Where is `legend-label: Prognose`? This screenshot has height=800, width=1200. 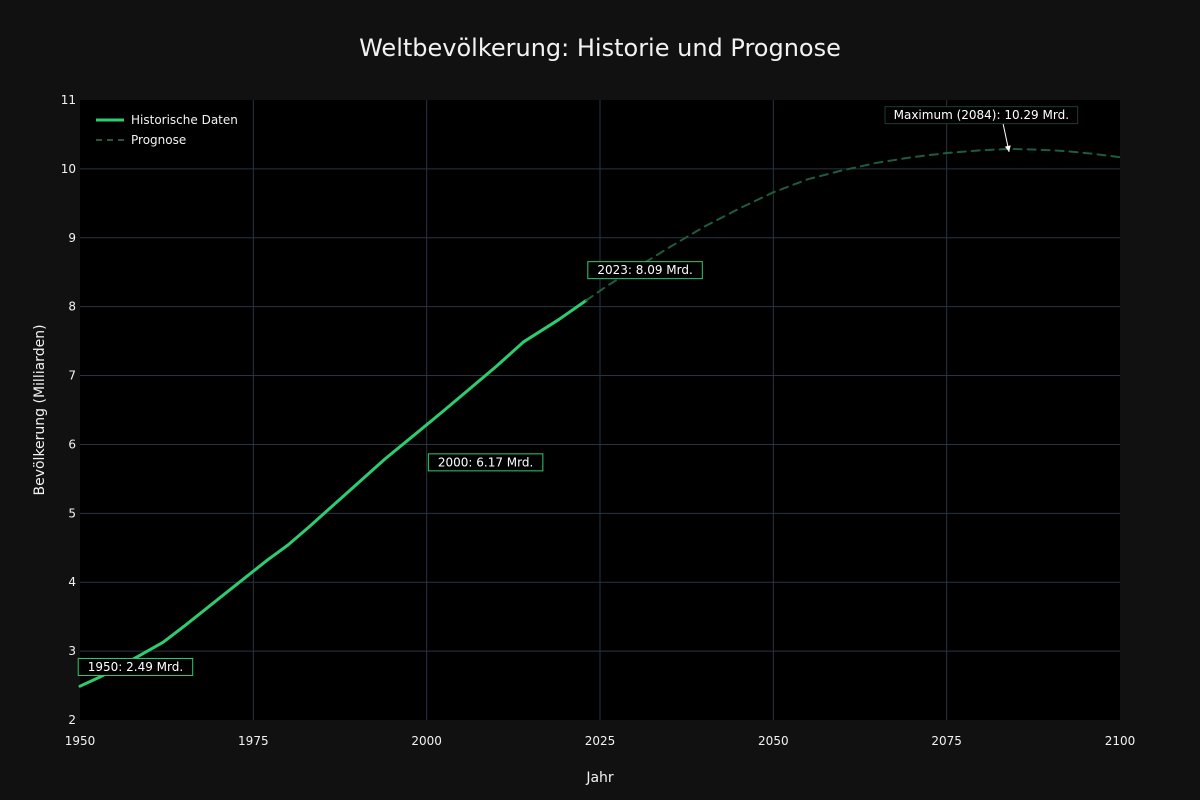
legend-label: Prognose is located at coordinates (158, 140).